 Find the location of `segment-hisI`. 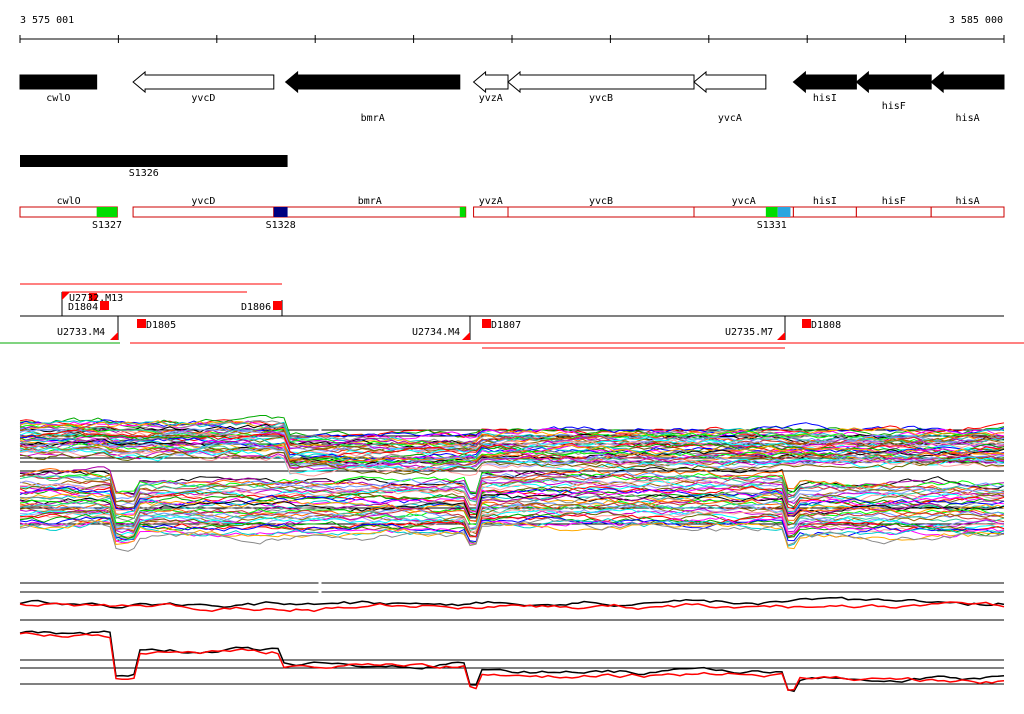

segment-hisI is located at coordinates (824, 212).